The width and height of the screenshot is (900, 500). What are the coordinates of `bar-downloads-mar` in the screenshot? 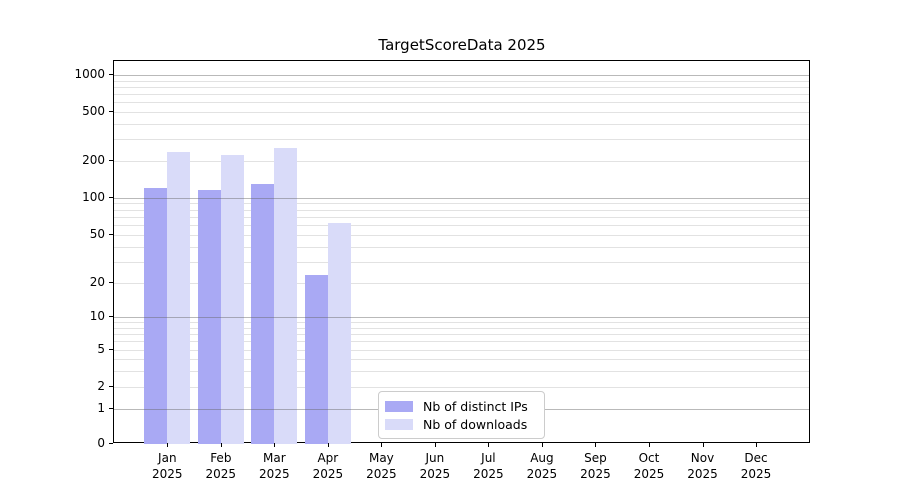 It's located at (286, 296).